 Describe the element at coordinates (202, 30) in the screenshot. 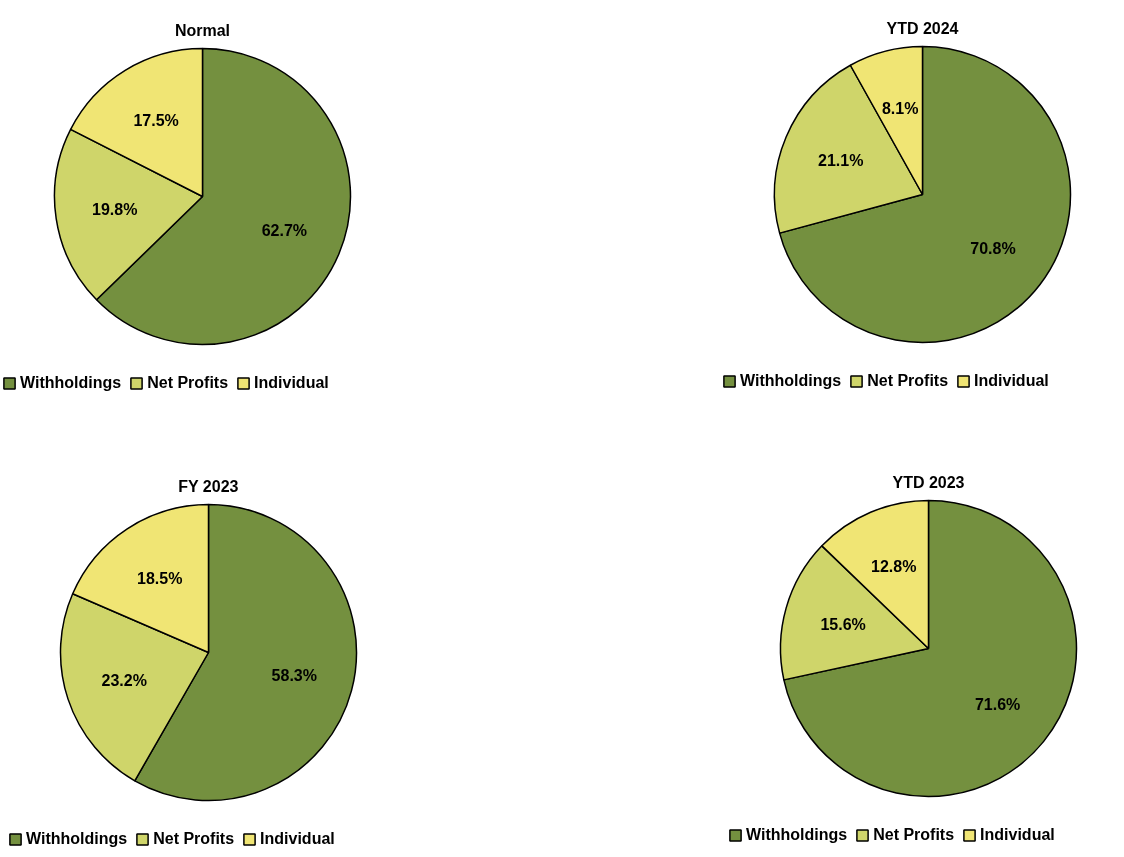

I see `chart-title: Normal` at that location.